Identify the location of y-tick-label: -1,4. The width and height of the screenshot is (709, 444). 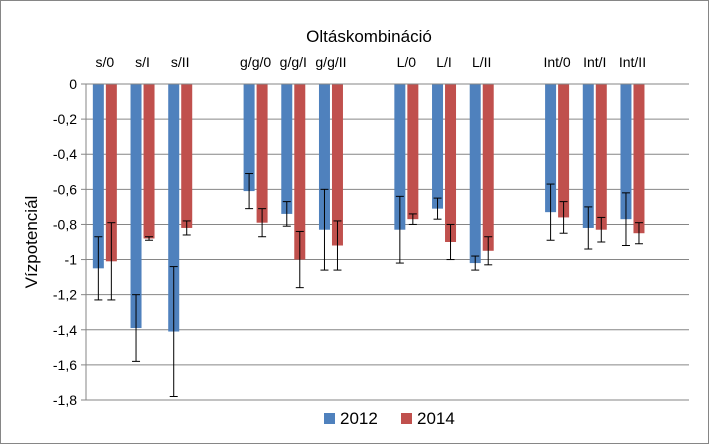
(65, 330).